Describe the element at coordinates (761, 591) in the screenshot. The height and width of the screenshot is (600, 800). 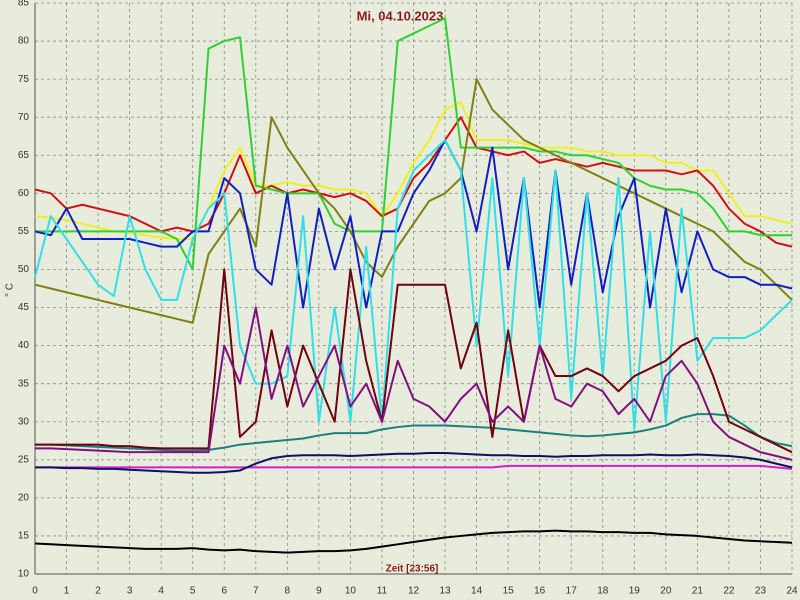
I see `x-tick-label: 23` at that location.